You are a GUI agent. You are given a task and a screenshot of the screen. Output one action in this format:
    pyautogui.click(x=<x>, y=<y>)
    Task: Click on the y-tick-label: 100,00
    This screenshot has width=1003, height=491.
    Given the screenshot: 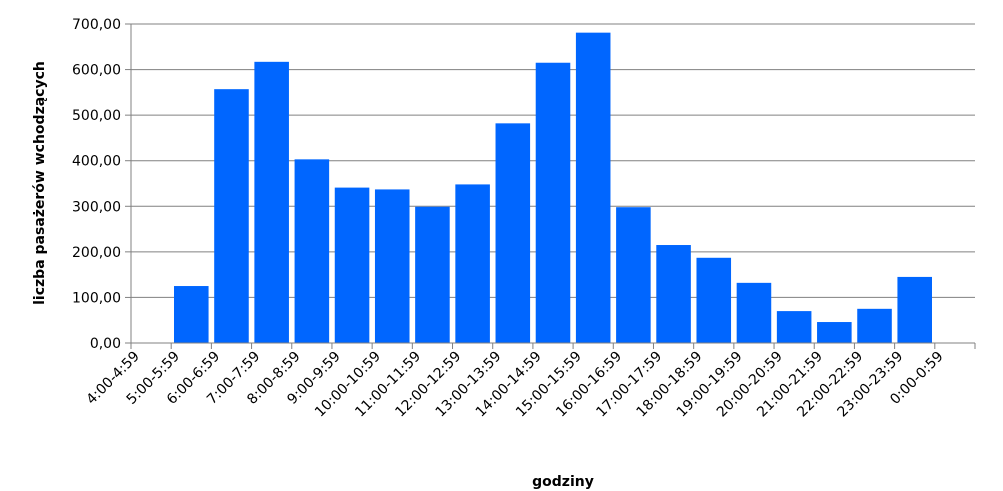 What is the action you would take?
    pyautogui.click(x=96, y=298)
    